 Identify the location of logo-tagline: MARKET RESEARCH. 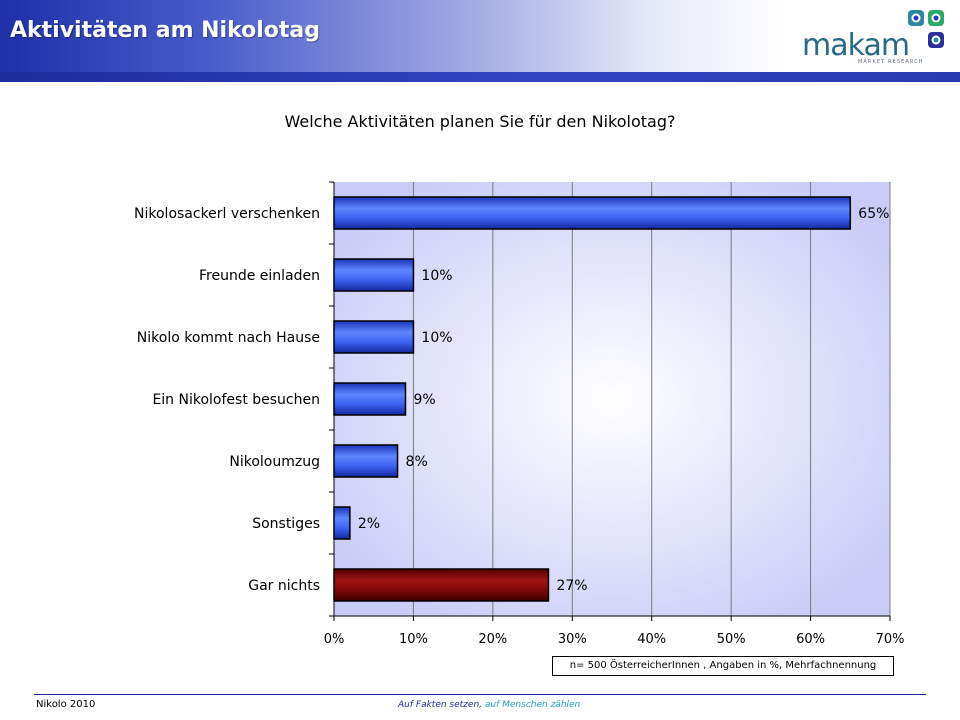
(891, 62).